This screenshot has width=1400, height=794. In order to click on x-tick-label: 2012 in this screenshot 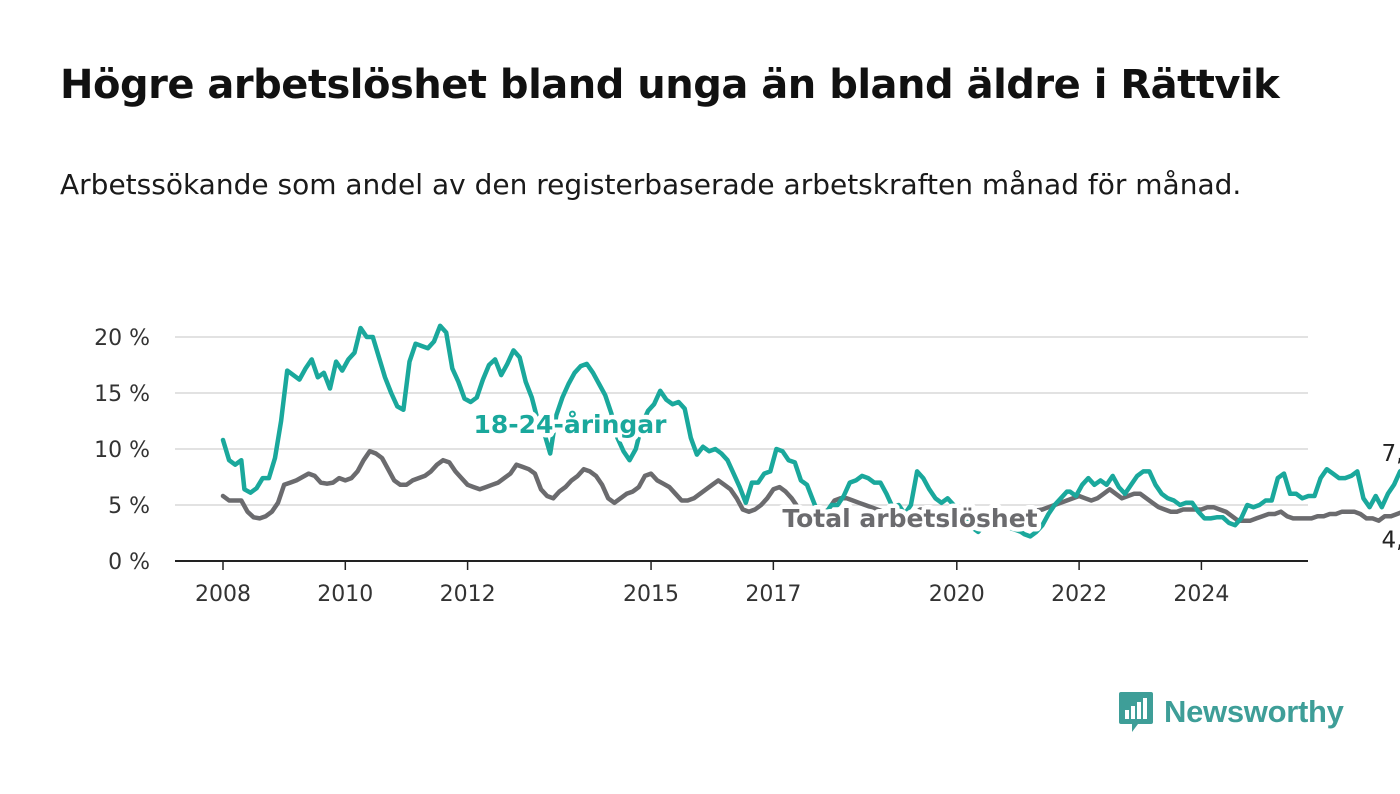, I will do `click(468, 594)`.